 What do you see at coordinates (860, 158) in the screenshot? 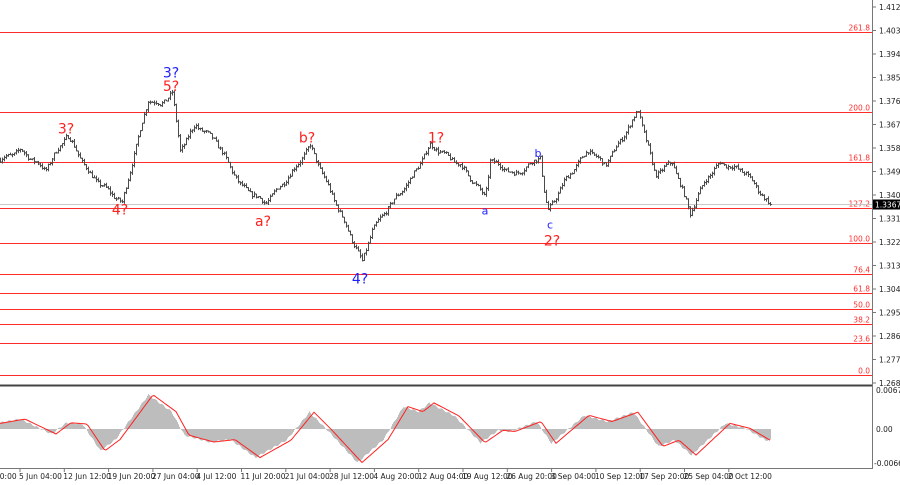
I see `fib-level-label: 161.8` at bounding box center [860, 158].